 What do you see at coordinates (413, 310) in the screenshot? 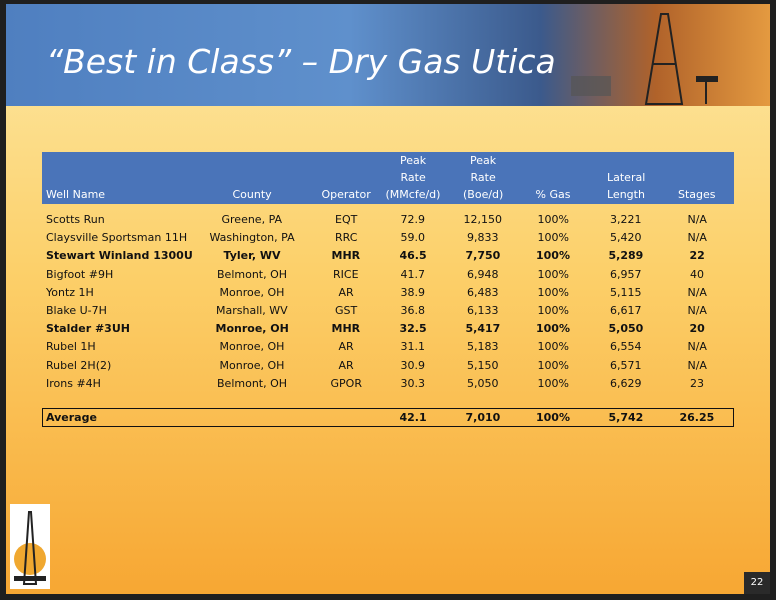
I see `table-cell: 36.8` at bounding box center [413, 310].